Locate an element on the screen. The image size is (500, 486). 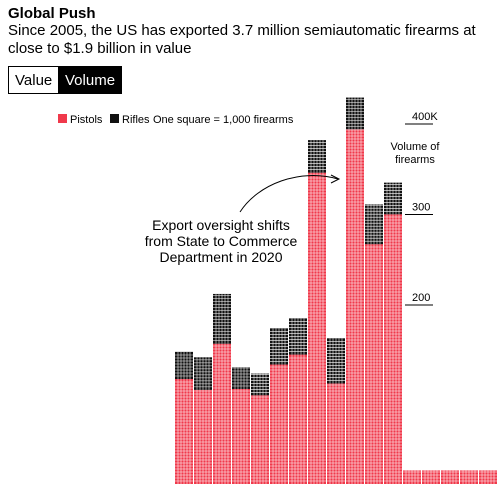
volume-toggle-button: Volume is located at coordinates (90, 80).